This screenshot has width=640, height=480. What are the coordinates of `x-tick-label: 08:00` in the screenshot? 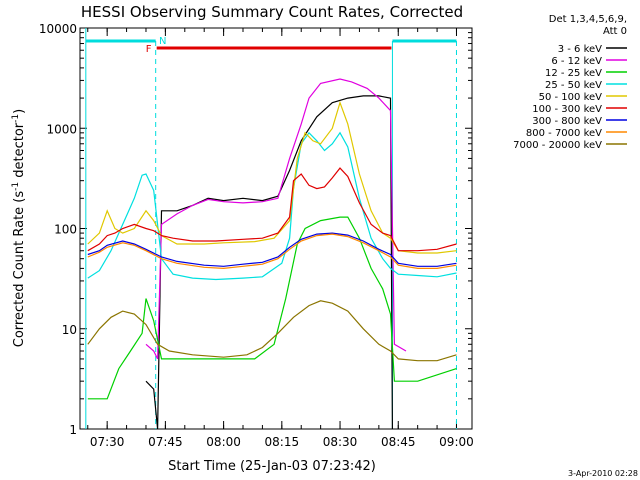 It's located at (223, 442).